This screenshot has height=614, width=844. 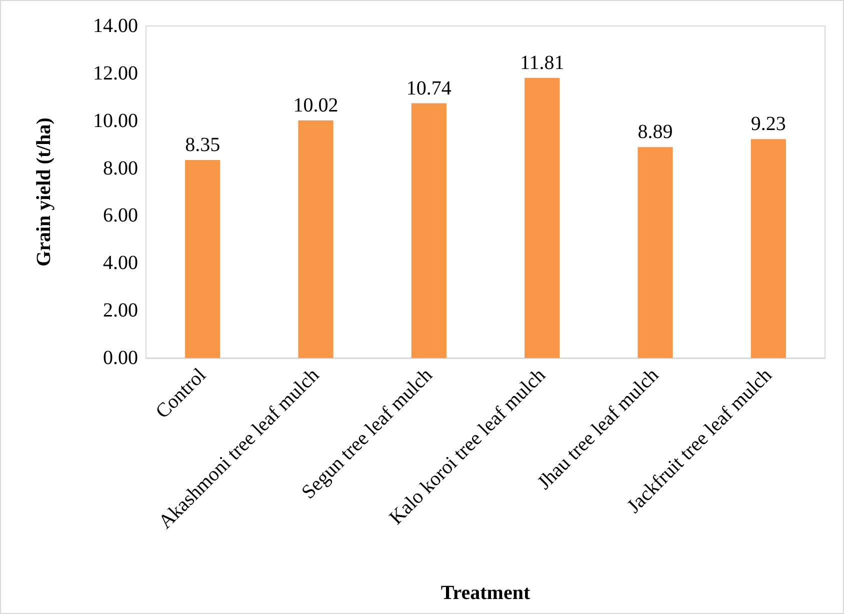 What do you see at coordinates (485, 593) in the screenshot?
I see `x-axis-title: Treatment` at bounding box center [485, 593].